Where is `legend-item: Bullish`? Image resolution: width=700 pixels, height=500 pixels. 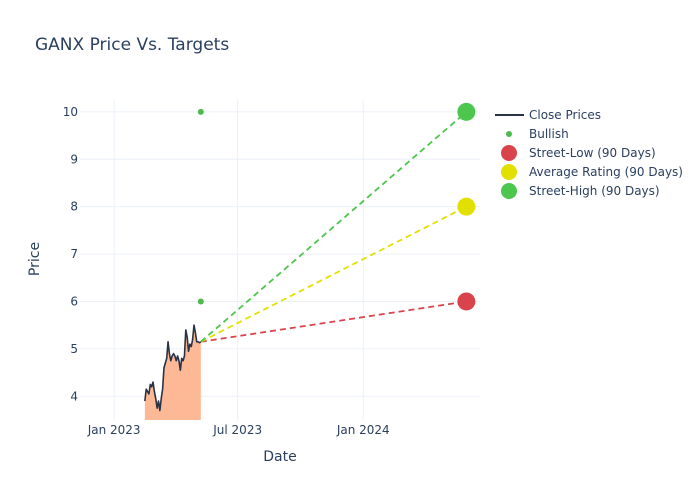 legend-item: Bullish is located at coordinates (537, 134).